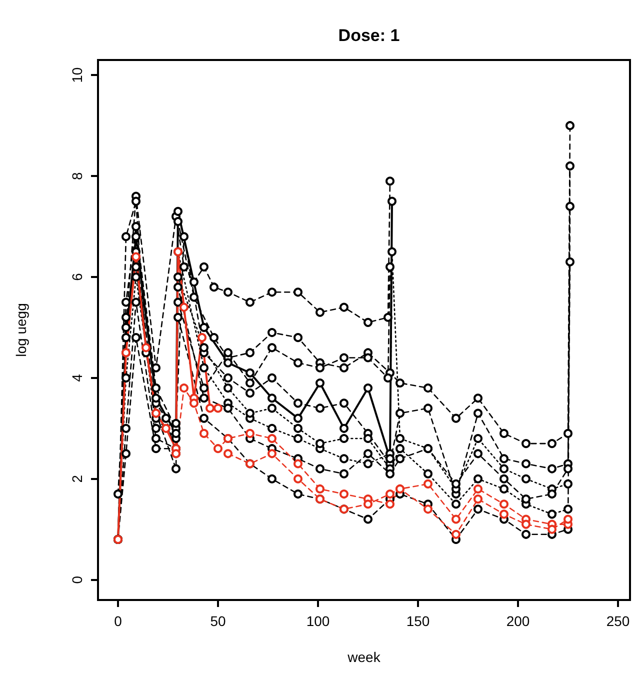 This screenshot has height=686, width=635. Describe the element at coordinates (318, 621) in the screenshot. I see `x-tick-label: 100` at that location.